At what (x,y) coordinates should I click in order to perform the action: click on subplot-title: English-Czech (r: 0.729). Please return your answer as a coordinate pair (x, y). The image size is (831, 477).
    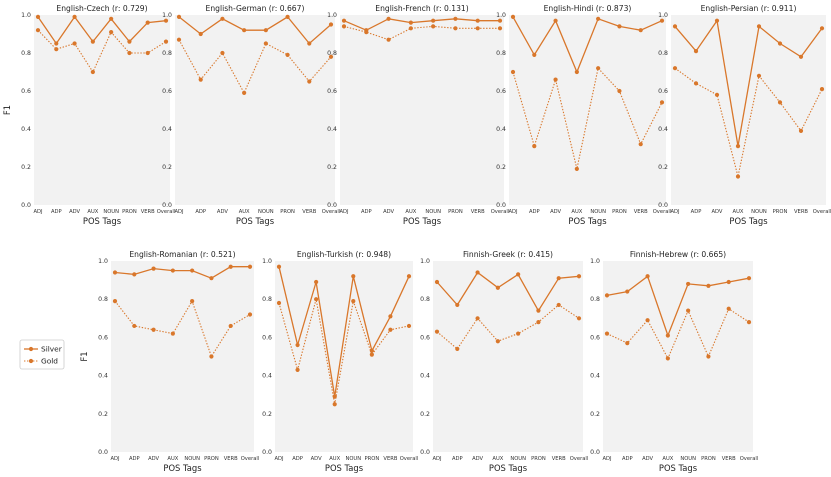
    Looking at the image, I should click on (101, 8).